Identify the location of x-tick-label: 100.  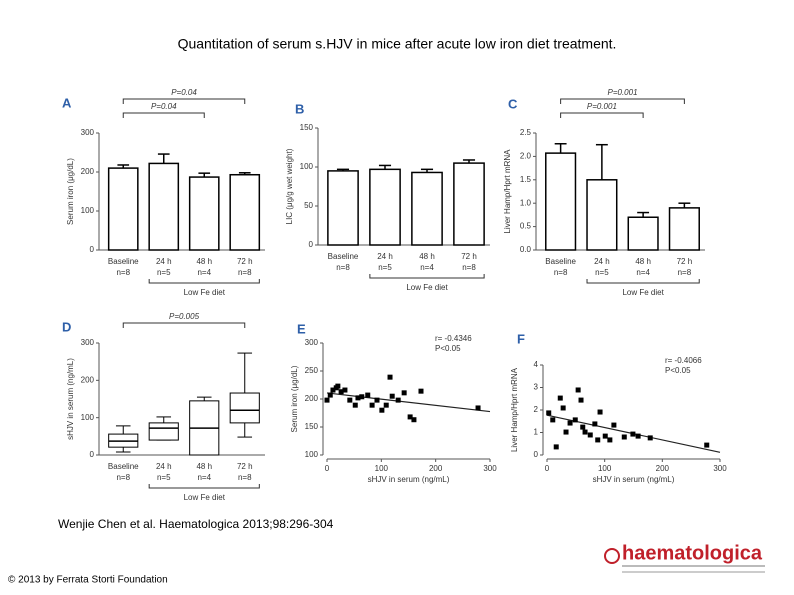
(605, 468).